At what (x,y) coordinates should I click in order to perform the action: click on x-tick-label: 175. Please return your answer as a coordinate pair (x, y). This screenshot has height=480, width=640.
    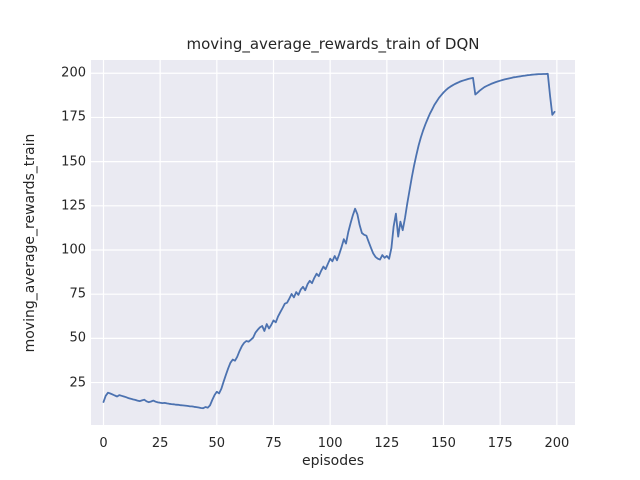
    Looking at the image, I should click on (500, 443).